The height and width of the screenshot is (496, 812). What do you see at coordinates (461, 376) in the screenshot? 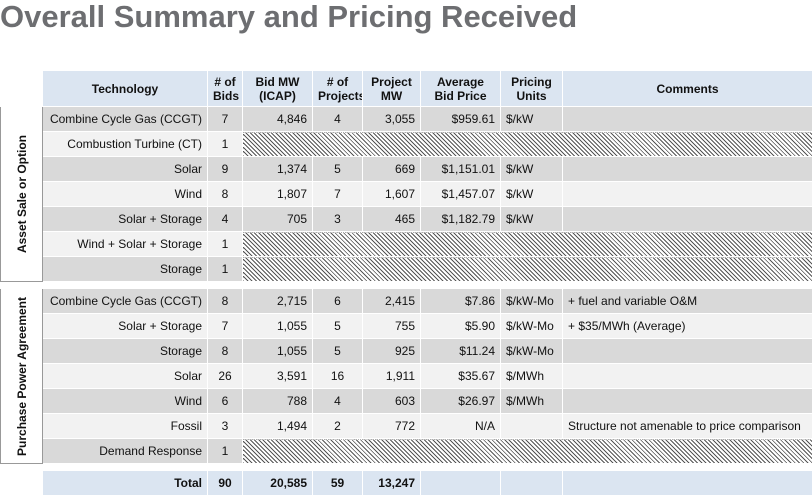
I see `price-cell: $35.67` at bounding box center [461, 376].